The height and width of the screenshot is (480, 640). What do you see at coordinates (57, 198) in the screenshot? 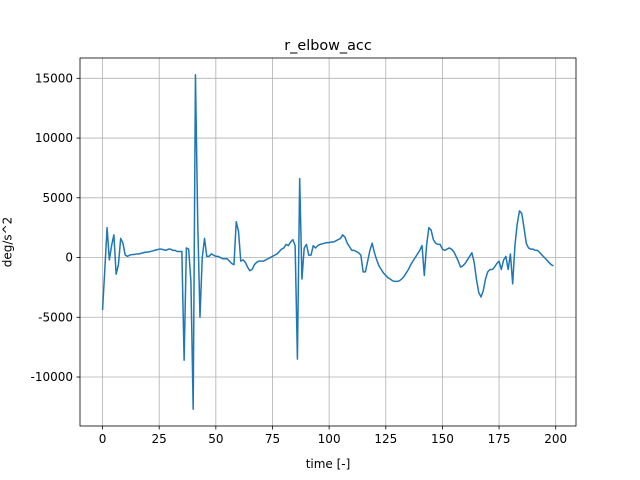
I see `y-tick-label: 5000` at bounding box center [57, 198].